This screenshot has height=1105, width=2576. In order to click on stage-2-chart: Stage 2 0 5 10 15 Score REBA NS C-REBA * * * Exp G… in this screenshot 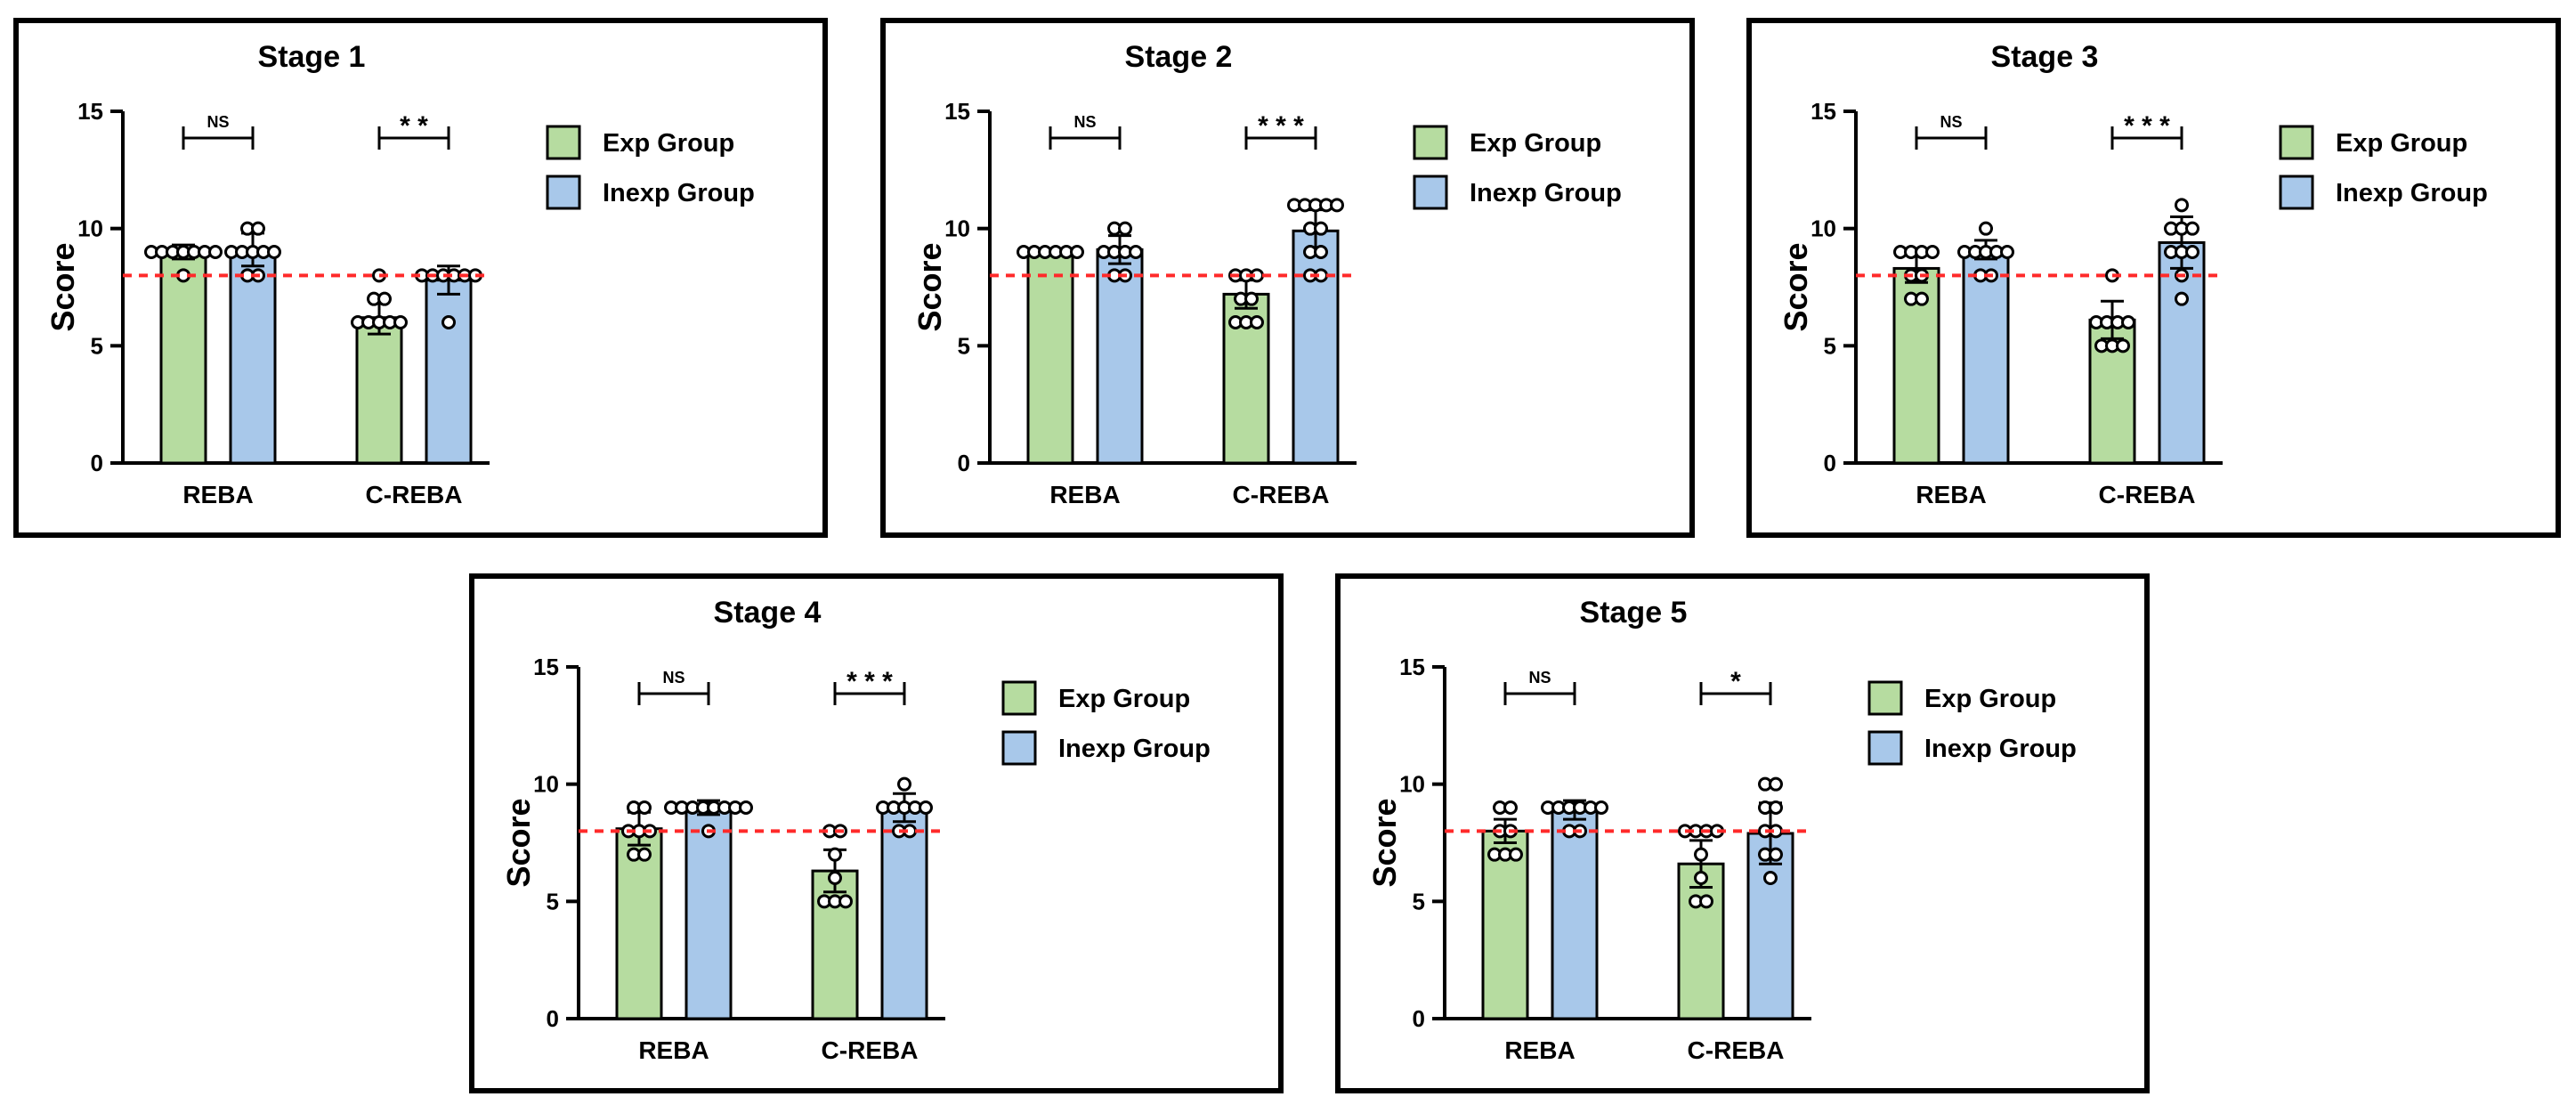, I will do `click(1288, 278)`.